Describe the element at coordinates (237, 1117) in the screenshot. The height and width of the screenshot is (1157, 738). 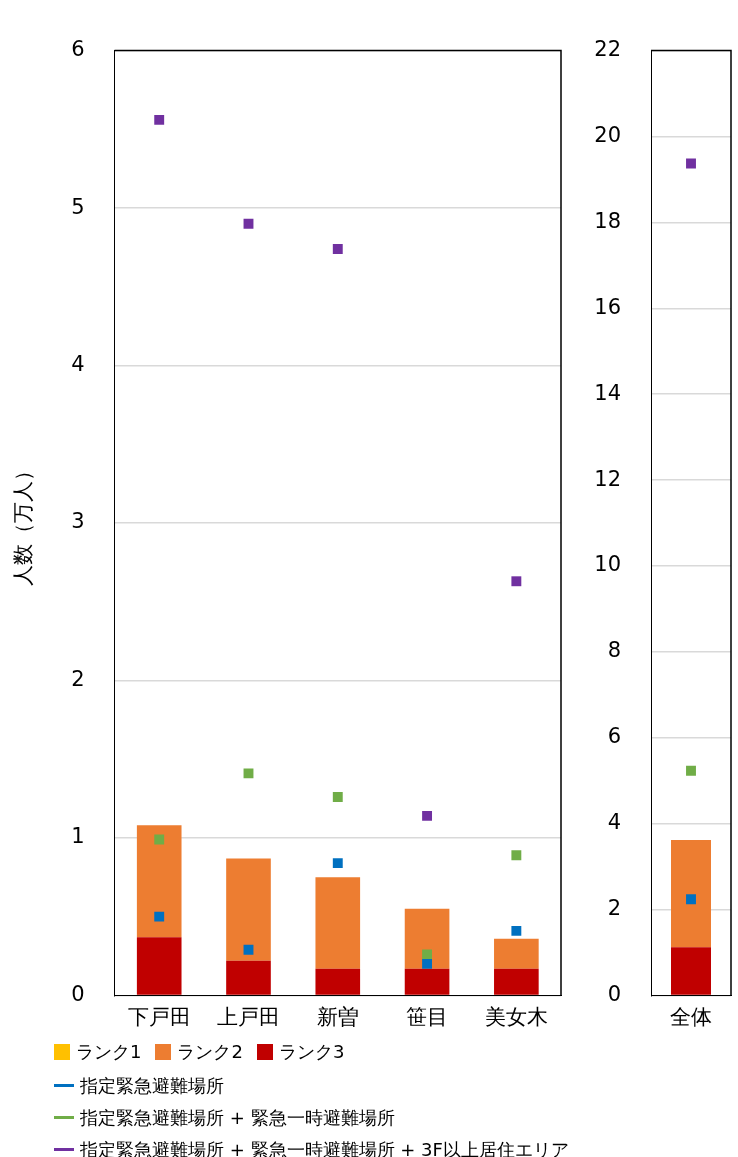
I see `legend-label: 指定緊急避難場所 + 緊急一時避難場所` at that location.